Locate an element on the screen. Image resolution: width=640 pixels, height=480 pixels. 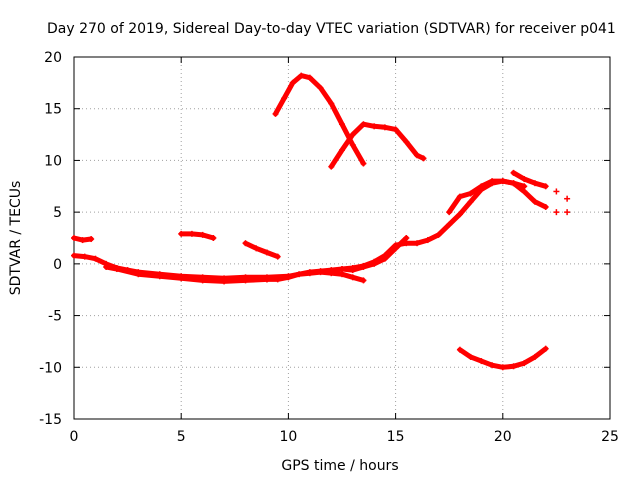
y-tick-label: 10 is located at coordinates (53, 161).